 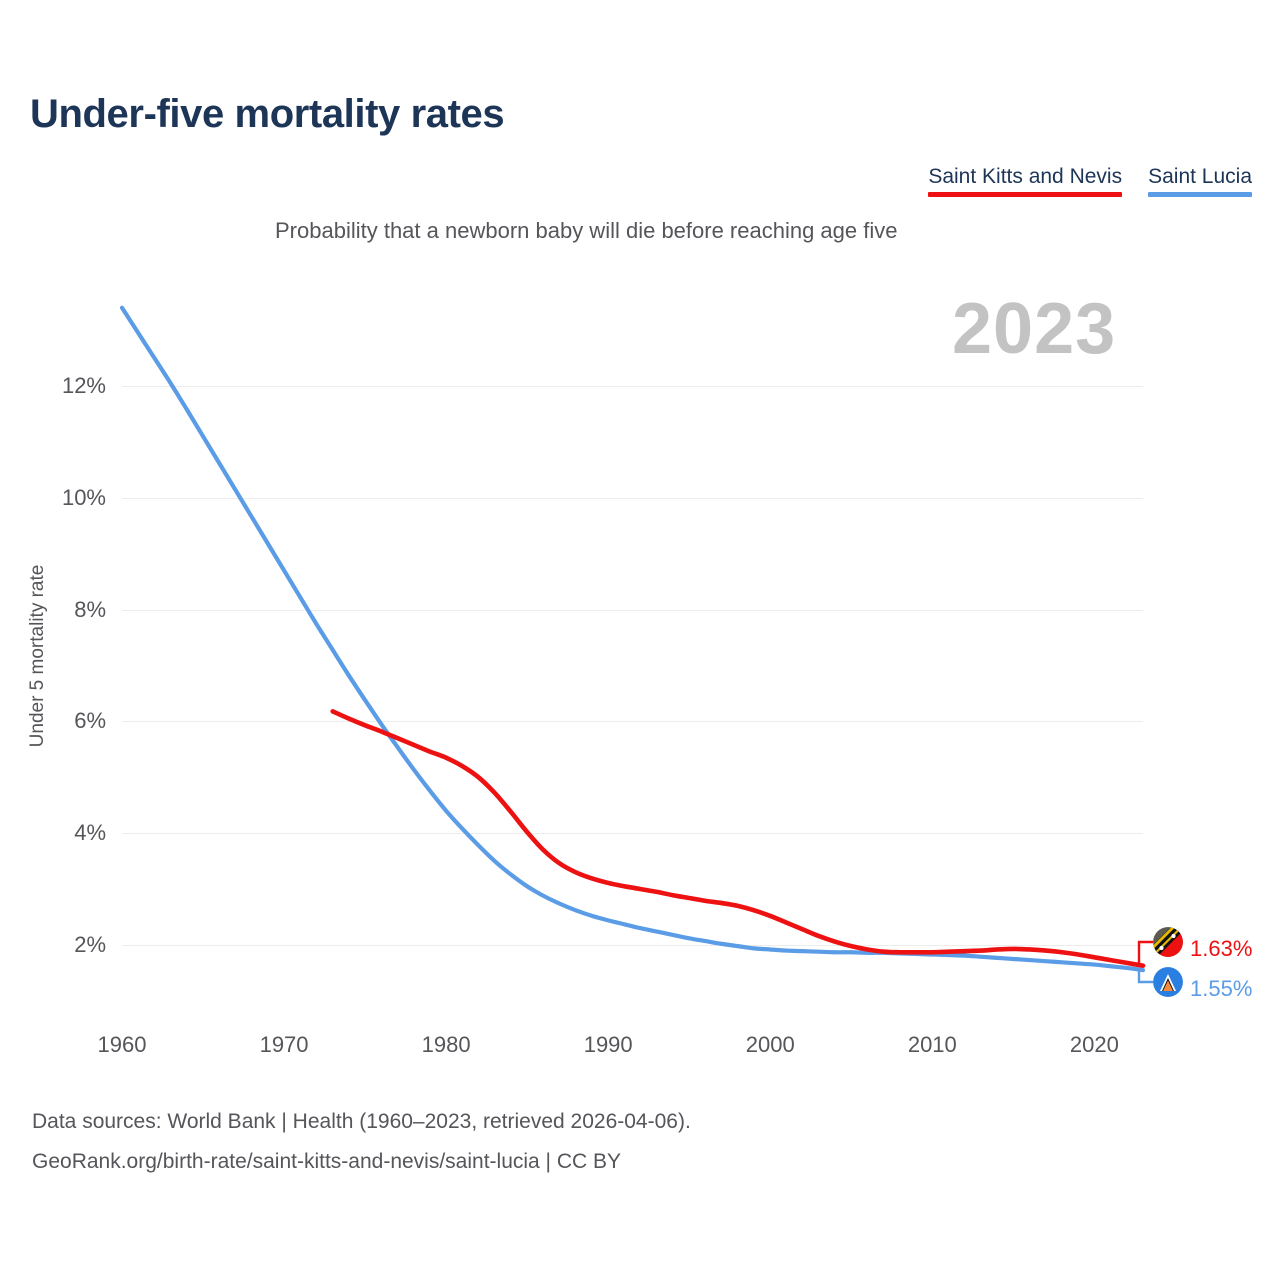 I want to click on x-axis-tick-label: 2000, so click(x=770, y=1044).